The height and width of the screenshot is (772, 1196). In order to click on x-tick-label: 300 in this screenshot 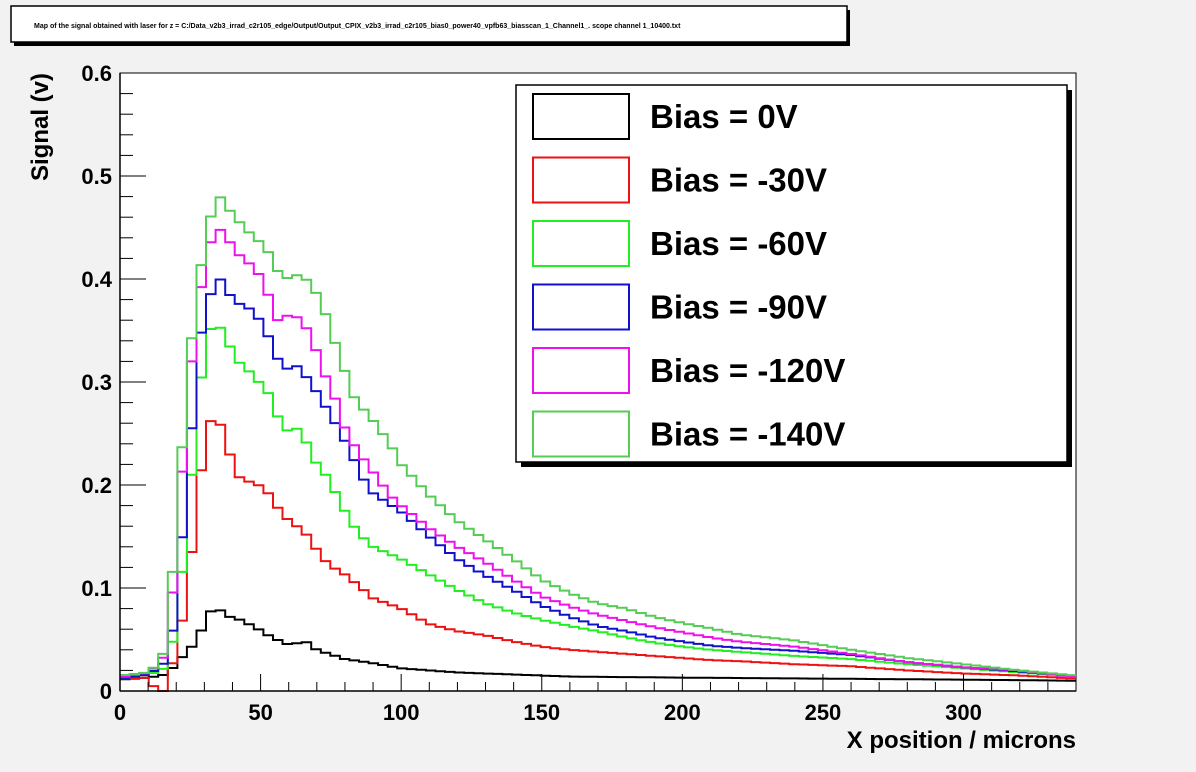, I will do `click(963, 712)`.